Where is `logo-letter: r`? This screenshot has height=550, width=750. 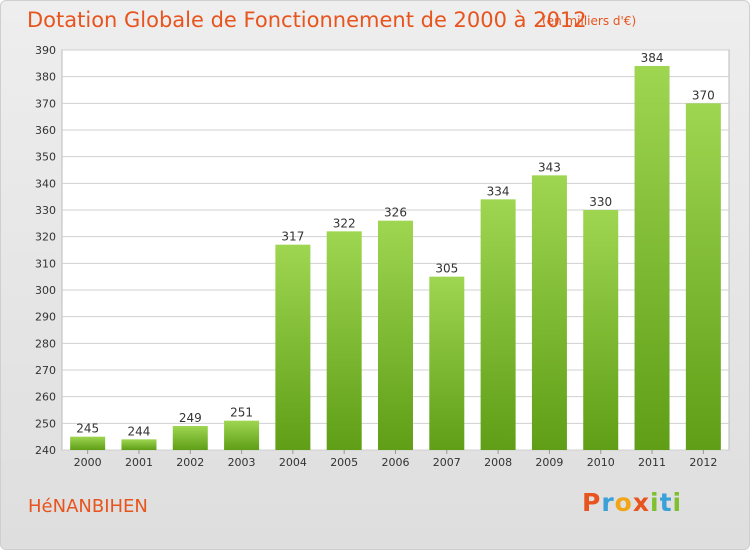
logo-letter: r is located at coordinates (608, 502).